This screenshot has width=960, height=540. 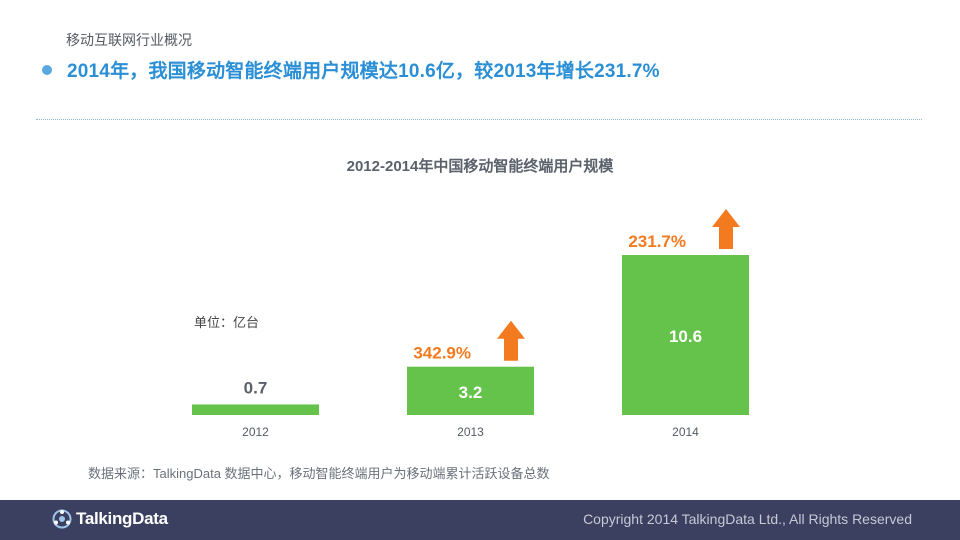 I want to click on x-tick-label: 2014, so click(x=685, y=432).